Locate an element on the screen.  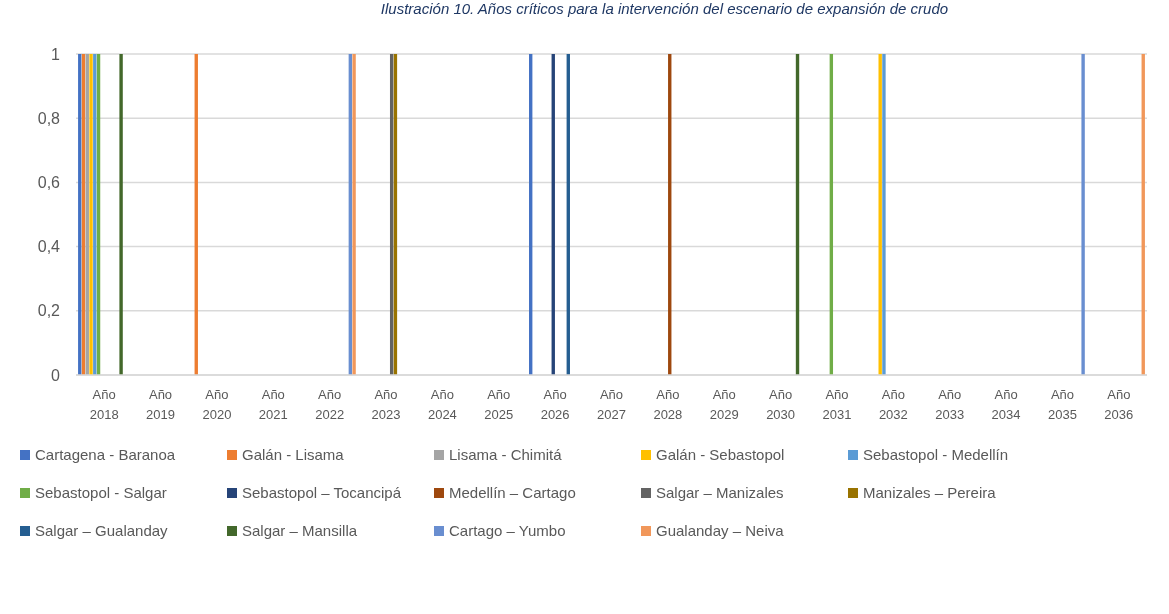
x-tick-label: Año 2028 is located at coordinates (668, 404).